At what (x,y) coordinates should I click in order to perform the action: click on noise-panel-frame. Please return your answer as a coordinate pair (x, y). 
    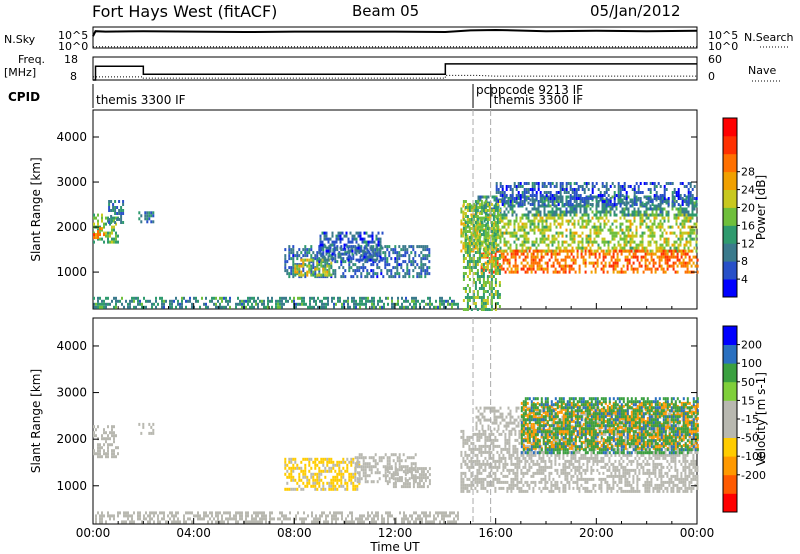
    Looking at the image, I should click on (395, 37).